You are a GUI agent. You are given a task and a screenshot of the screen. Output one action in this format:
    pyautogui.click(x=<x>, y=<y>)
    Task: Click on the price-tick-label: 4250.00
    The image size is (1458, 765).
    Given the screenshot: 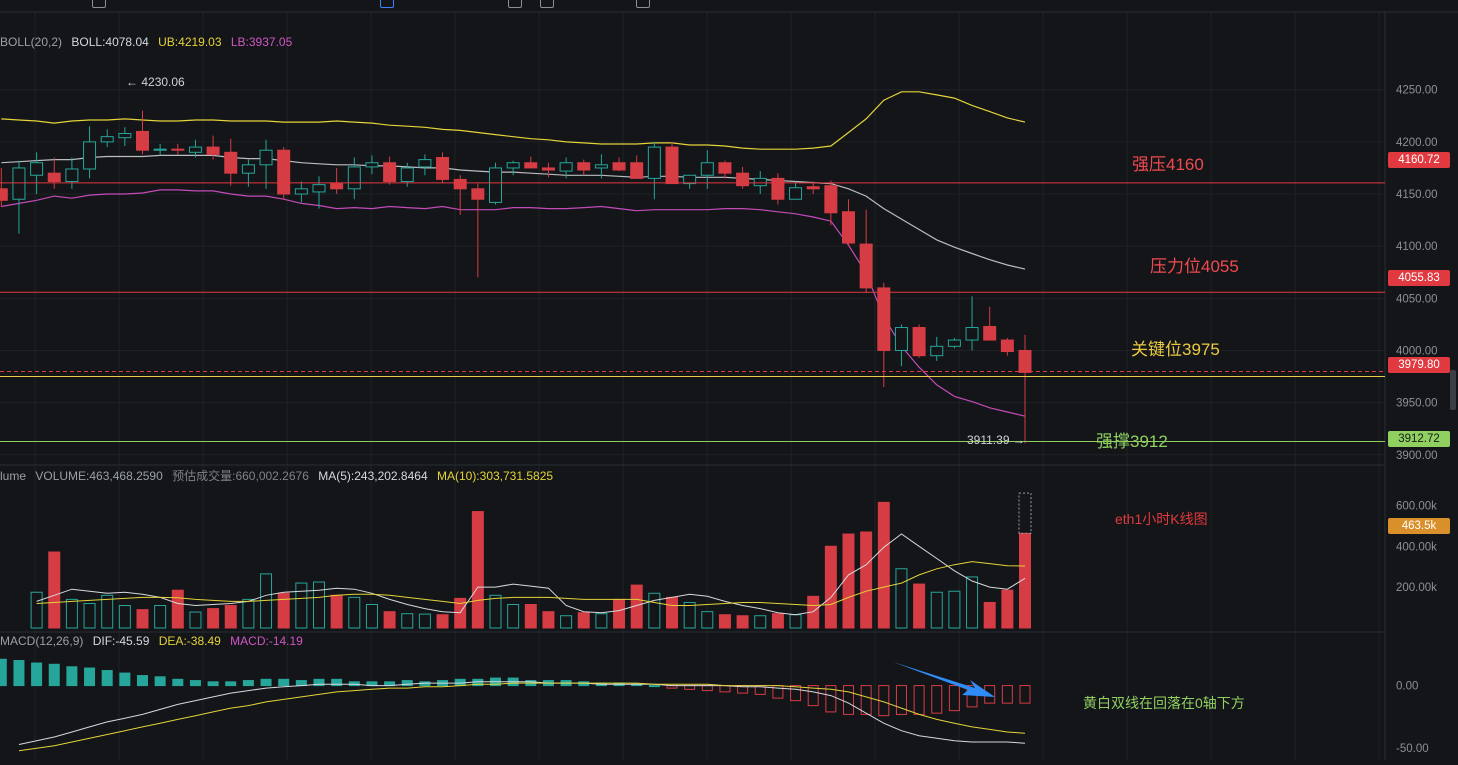 What is the action you would take?
    pyautogui.click(x=1417, y=91)
    